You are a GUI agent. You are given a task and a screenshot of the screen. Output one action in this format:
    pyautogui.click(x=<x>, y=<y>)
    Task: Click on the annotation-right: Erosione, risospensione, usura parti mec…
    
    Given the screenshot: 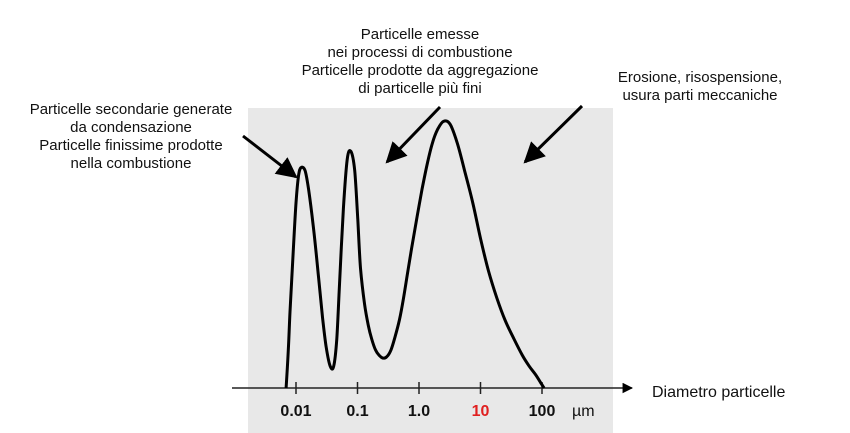 What is the action you would take?
    pyautogui.click(x=700, y=87)
    